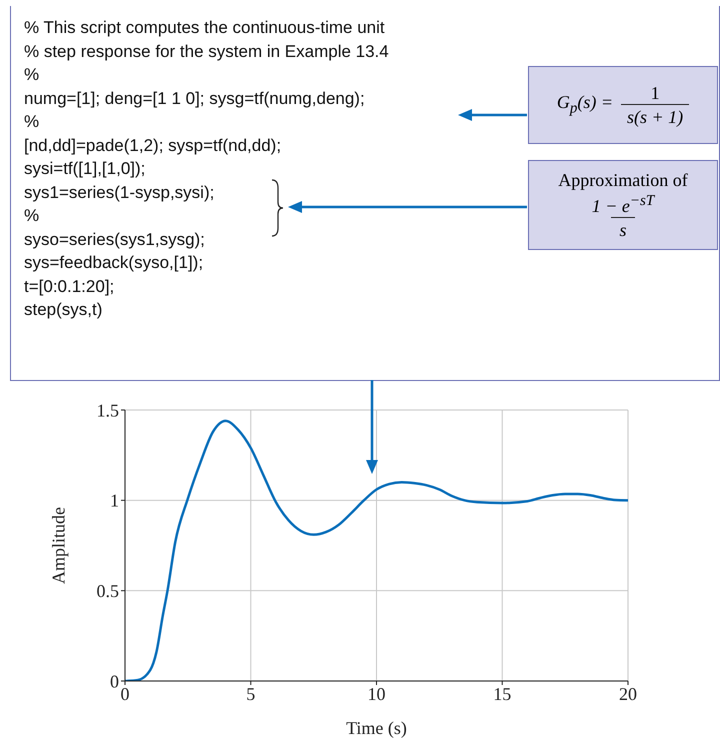 This screenshot has width=720, height=742. Describe the element at coordinates (628, 694) in the screenshot. I see `x-tick-label: 20` at that location.